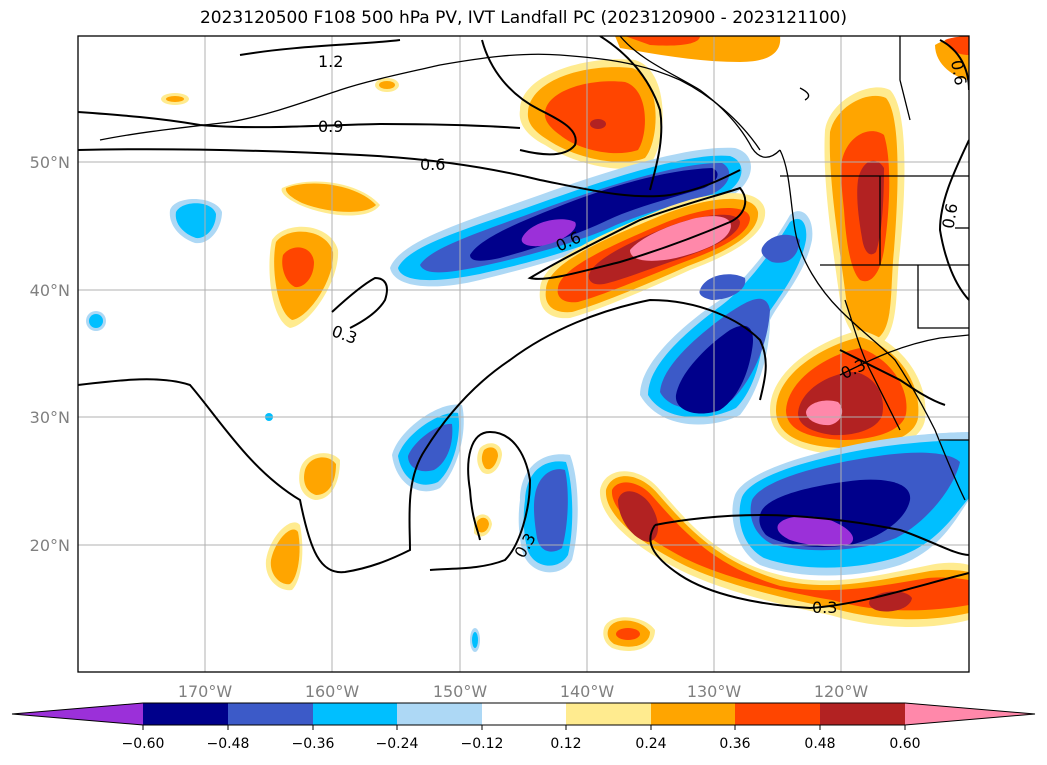 This screenshot has height=765, width=1047. I want to click on contour-label: 0.3, so click(824, 607).